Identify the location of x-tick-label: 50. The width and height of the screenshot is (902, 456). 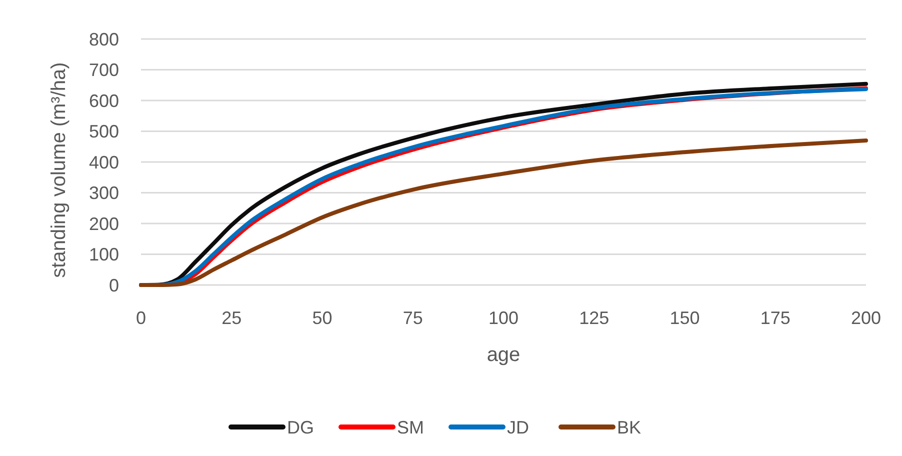
(322, 318).